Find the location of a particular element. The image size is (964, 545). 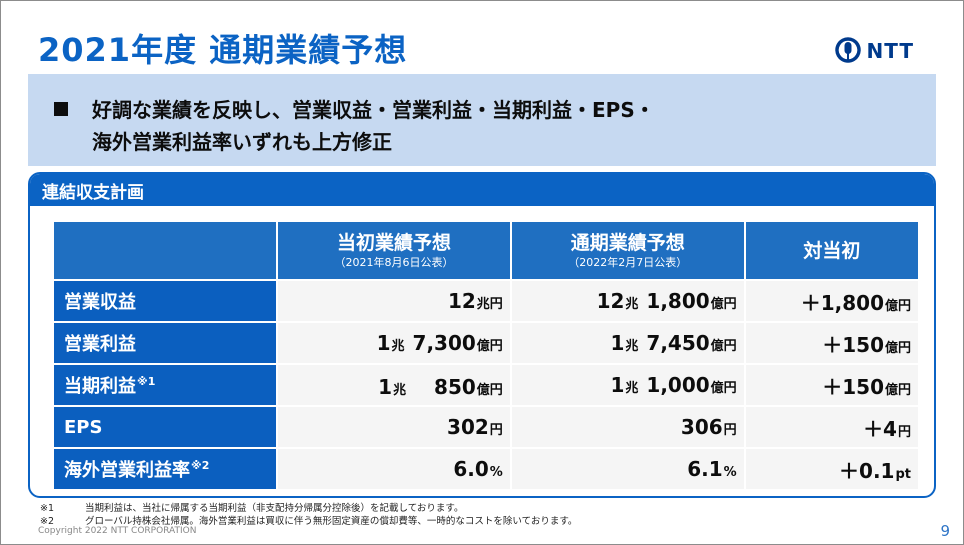

row-label: EPS is located at coordinates (165, 427).